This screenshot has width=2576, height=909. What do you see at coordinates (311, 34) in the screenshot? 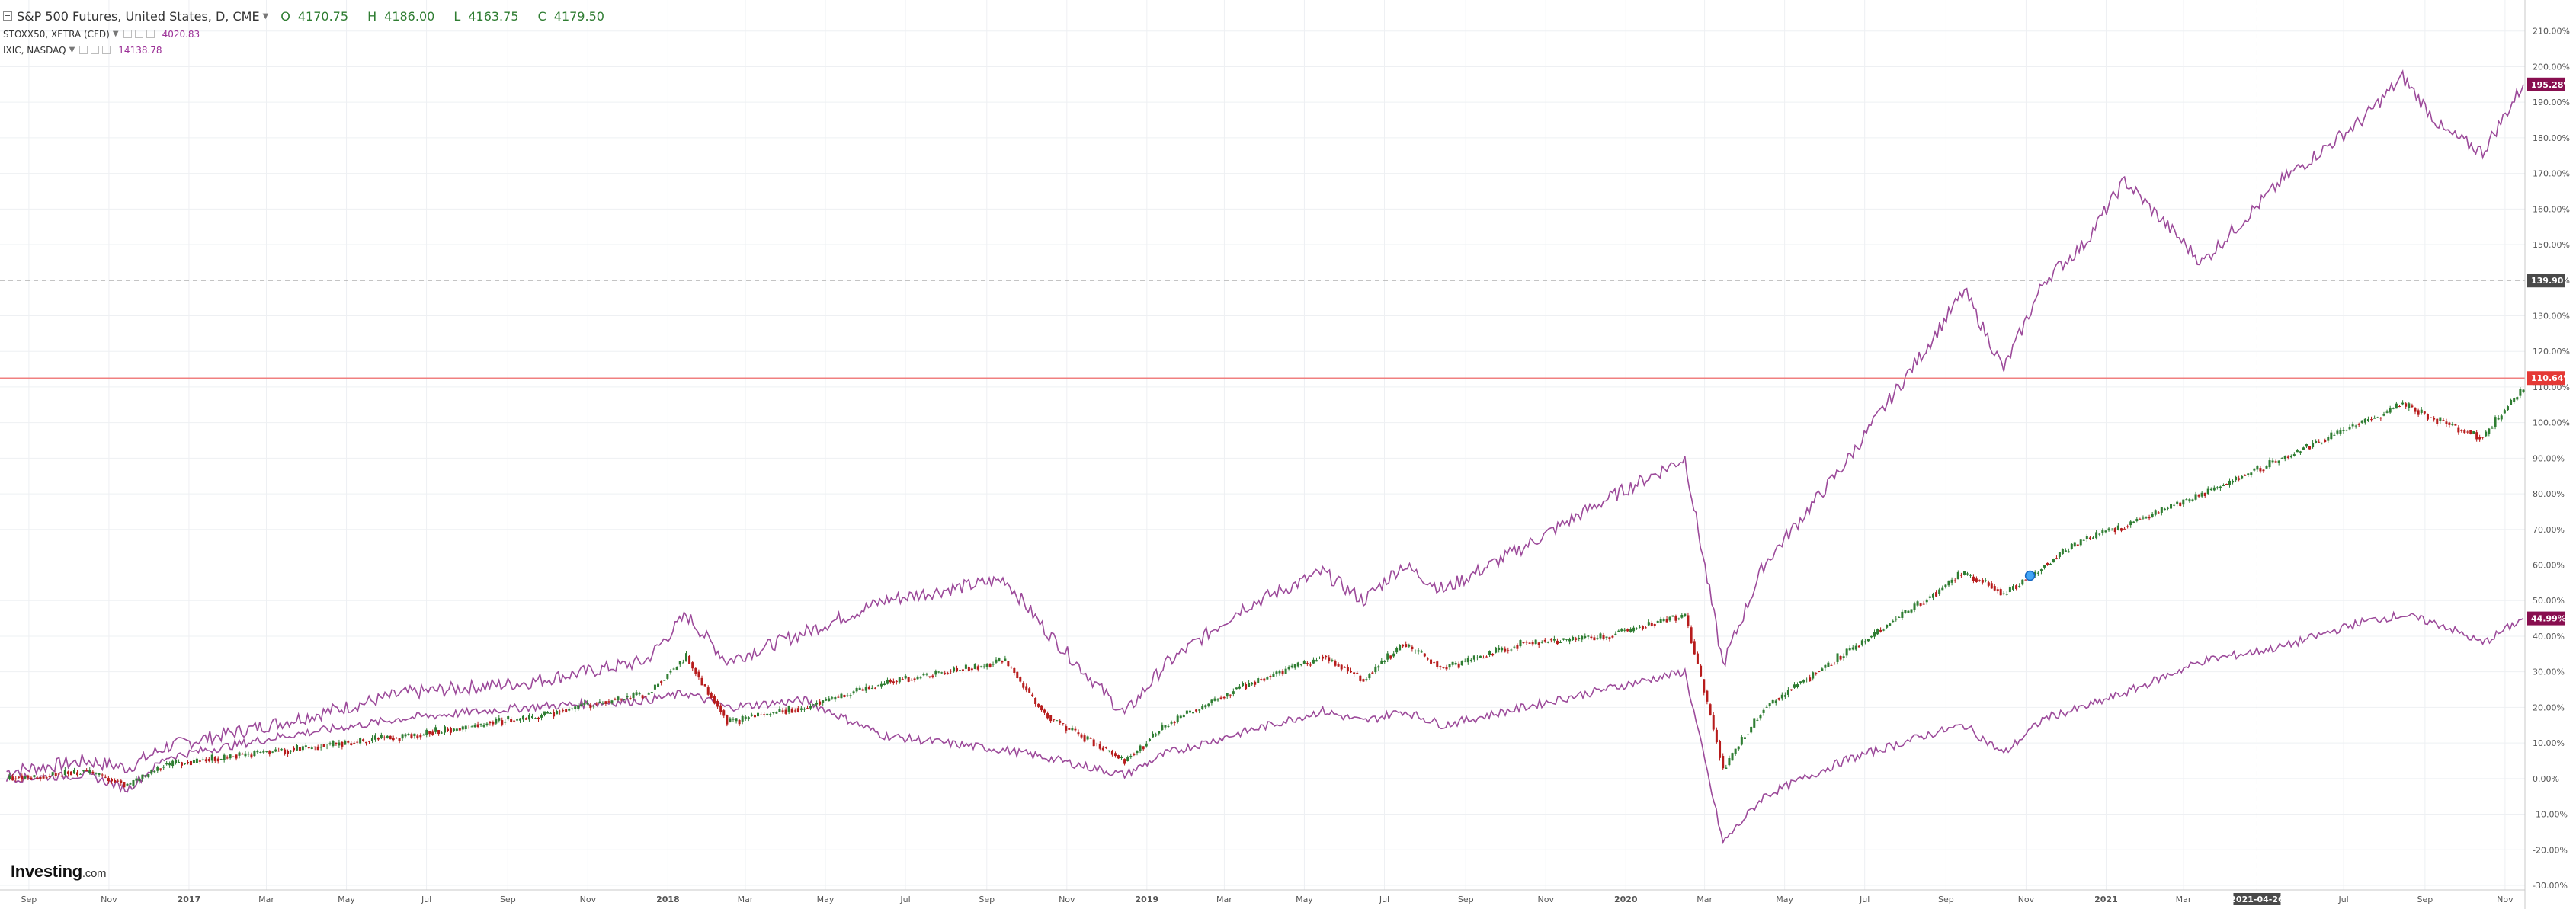
I see `compare-row-stoxx50: STOXX50, XETRA (CFD) ▼ 4020.83` at bounding box center [311, 34].